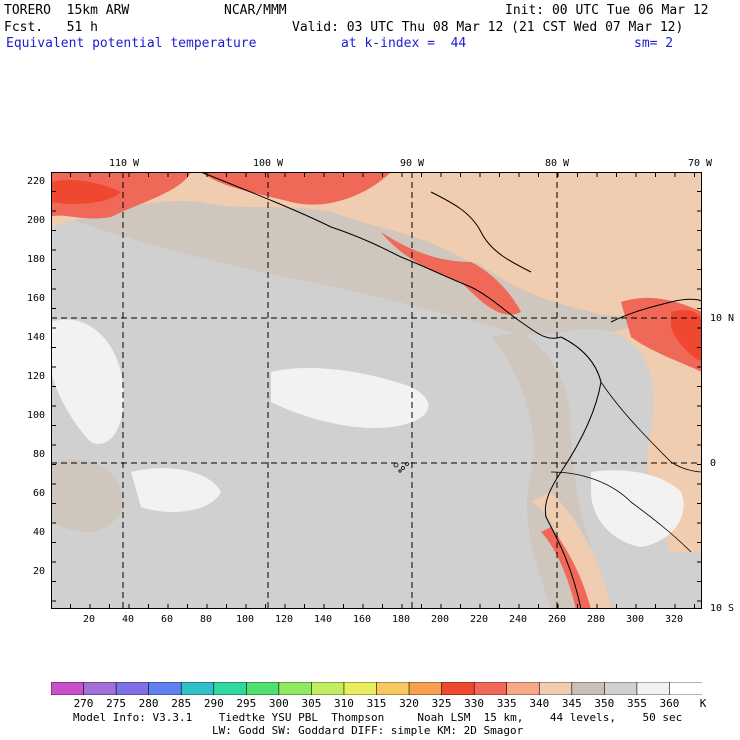 This screenshot has width=740, height=740. What do you see at coordinates (362, 619) in the screenshot?
I see `x-tick-160: 160` at bounding box center [362, 619].